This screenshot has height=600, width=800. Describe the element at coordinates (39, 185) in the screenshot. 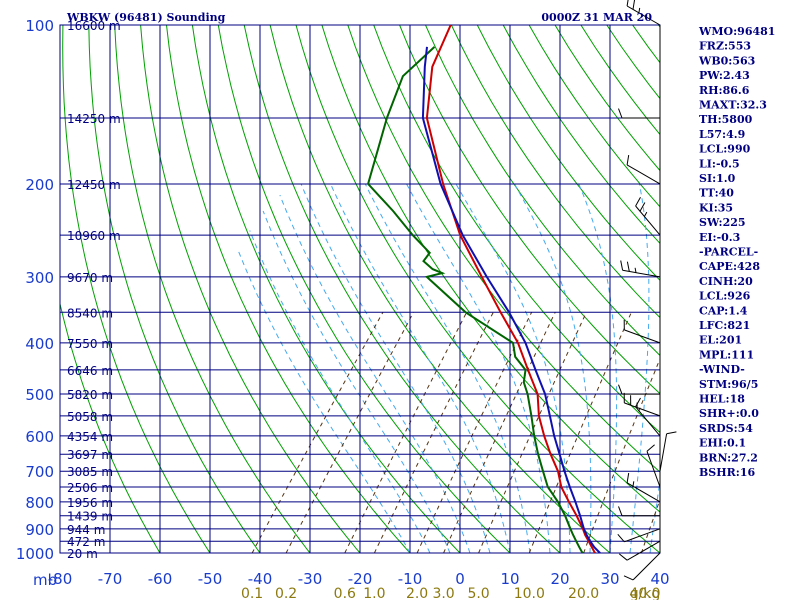

I see `pressure-tick-label: 200` at that location.